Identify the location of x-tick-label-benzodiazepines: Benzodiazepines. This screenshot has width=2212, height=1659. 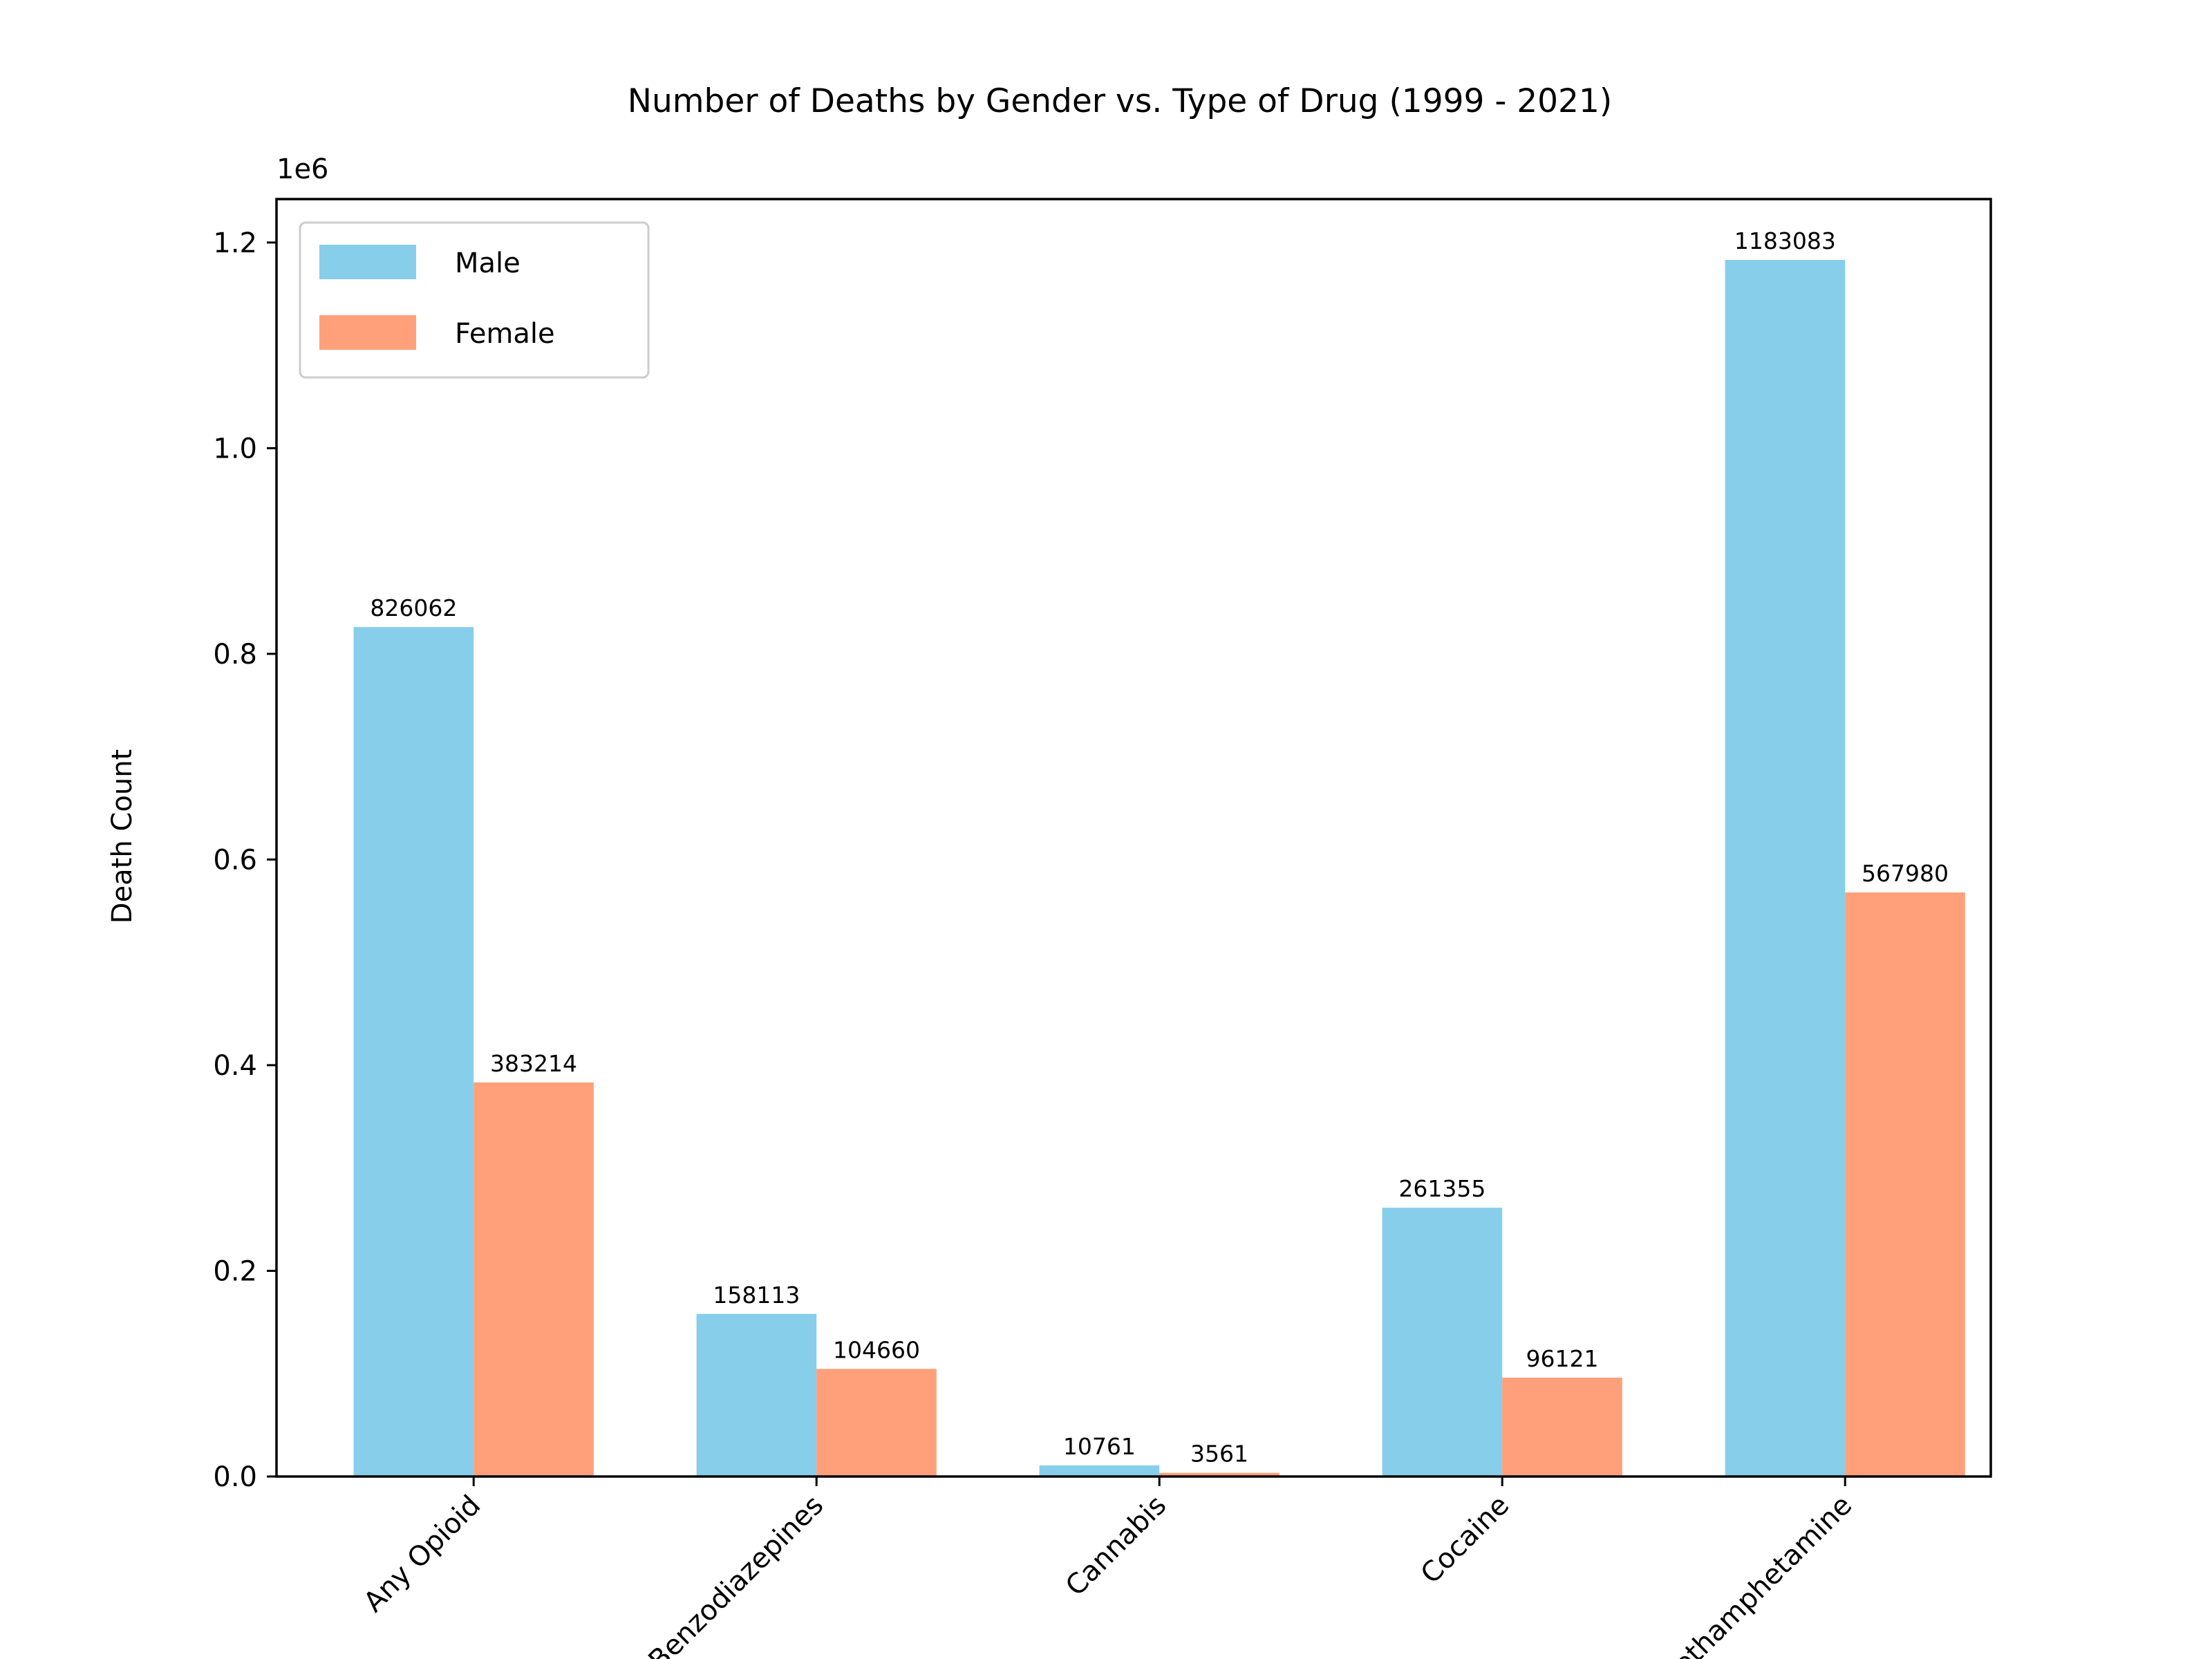
(737, 1574).